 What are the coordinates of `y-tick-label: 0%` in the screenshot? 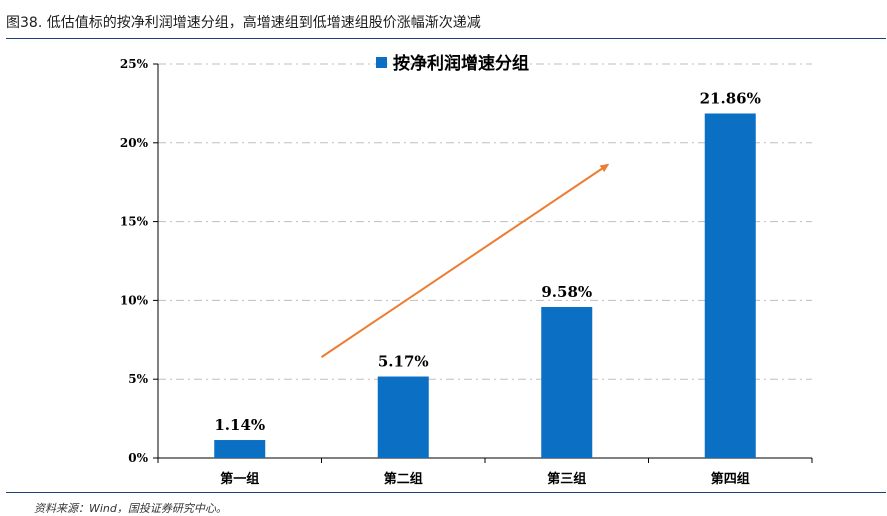 It's located at (138, 458).